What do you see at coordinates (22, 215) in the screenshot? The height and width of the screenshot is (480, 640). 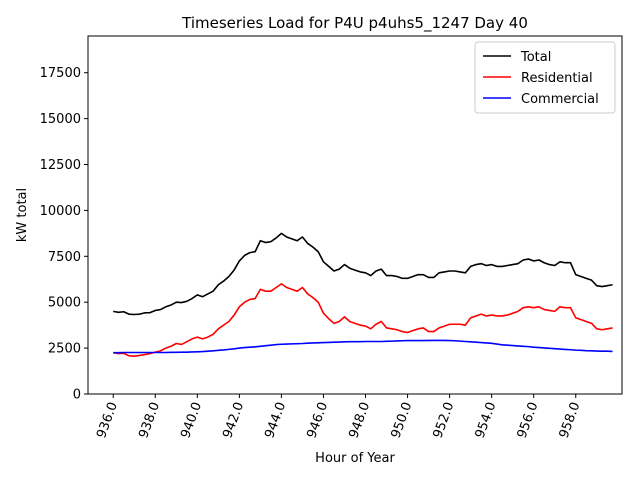 I see `y-axis-label: kW total` at bounding box center [22, 215].